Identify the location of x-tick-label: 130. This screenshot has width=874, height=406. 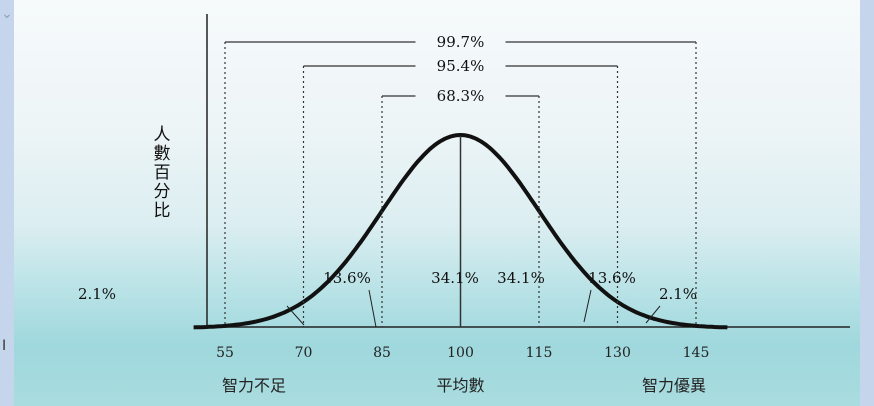
(617, 353).